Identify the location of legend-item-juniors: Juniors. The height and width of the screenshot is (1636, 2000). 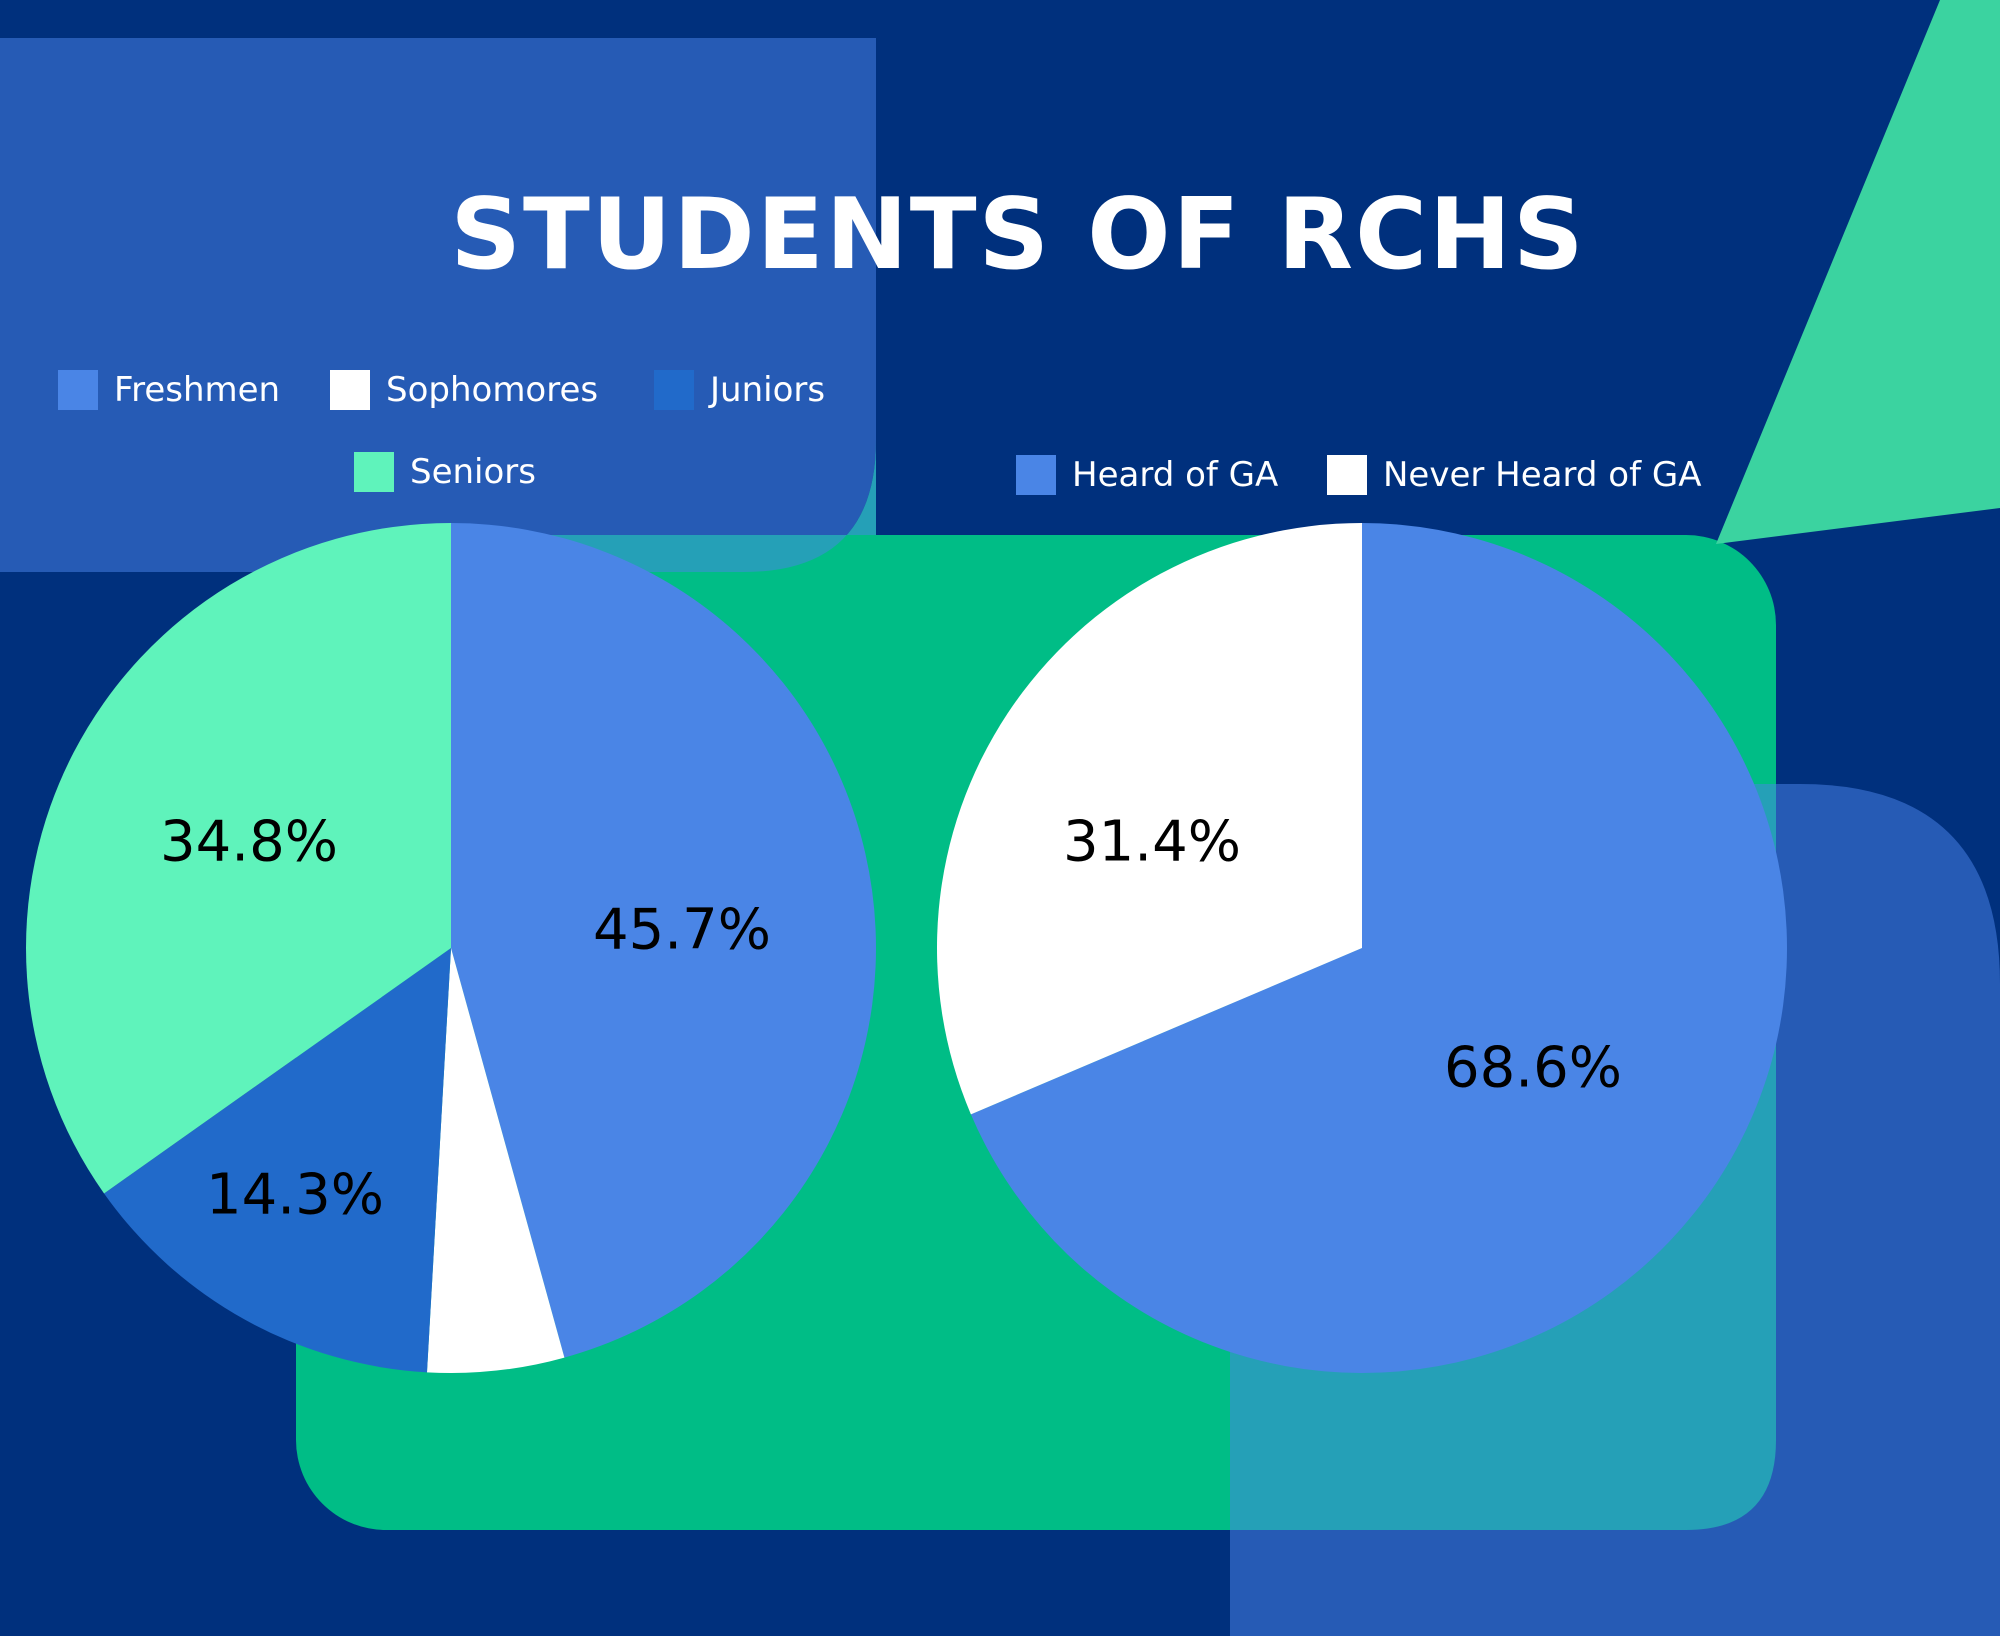
(739, 390).